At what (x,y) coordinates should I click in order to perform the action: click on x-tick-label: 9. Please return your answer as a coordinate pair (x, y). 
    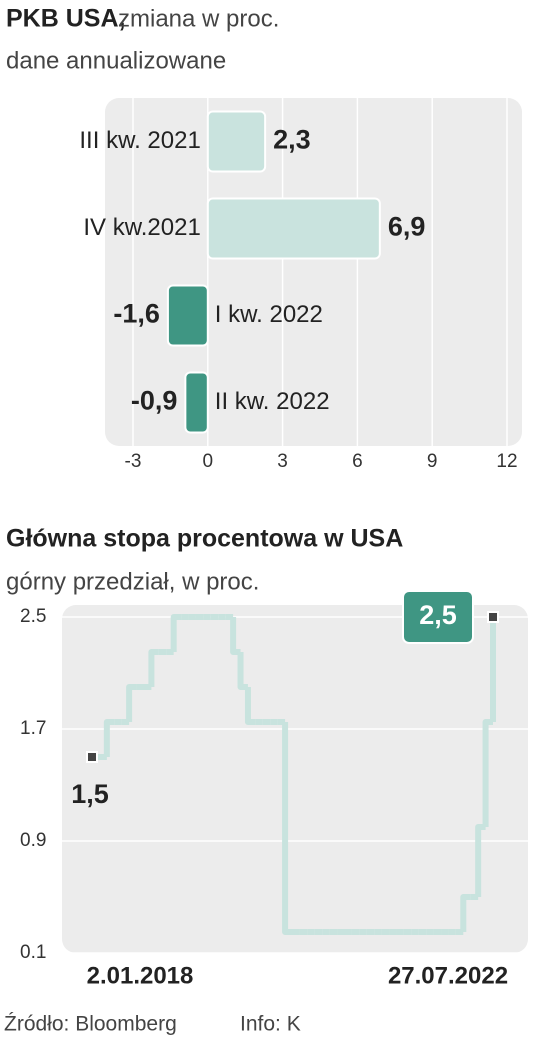
    Looking at the image, I should click on (432, 461).